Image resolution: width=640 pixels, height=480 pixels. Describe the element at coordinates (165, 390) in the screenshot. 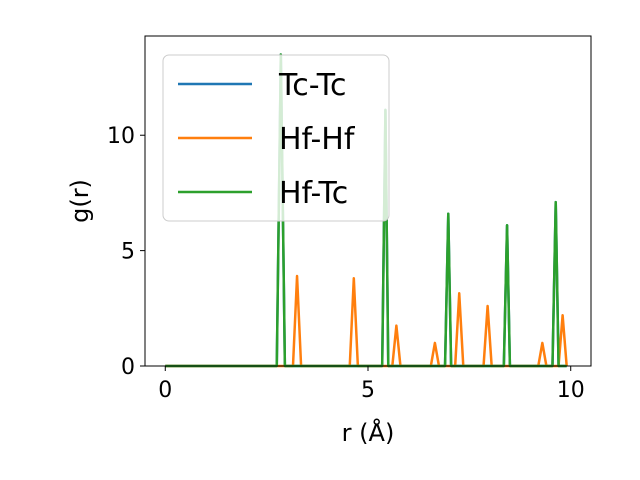

I see `x-tick-label-0: 0` at that location.